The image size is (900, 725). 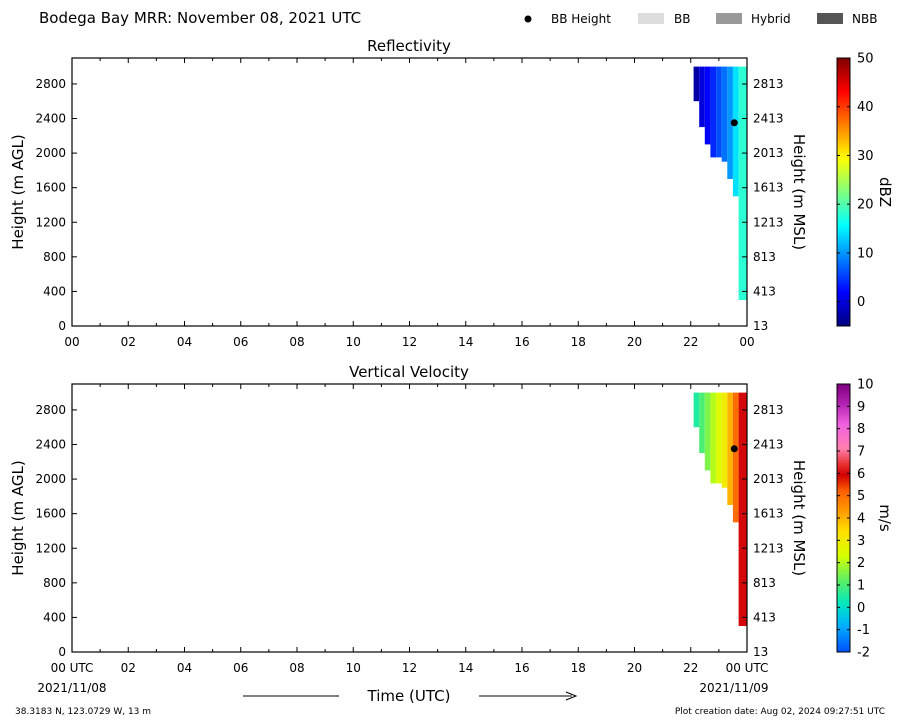 I want to click on velocity-data, so click(x=720, y=509).